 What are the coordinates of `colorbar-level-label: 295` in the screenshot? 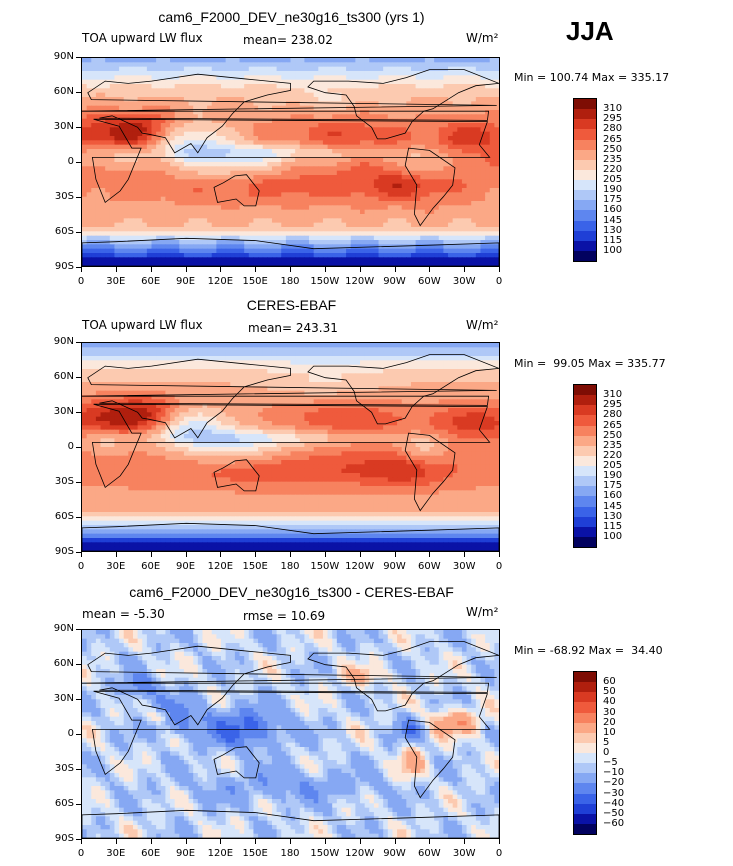 It's located at (613, 119).